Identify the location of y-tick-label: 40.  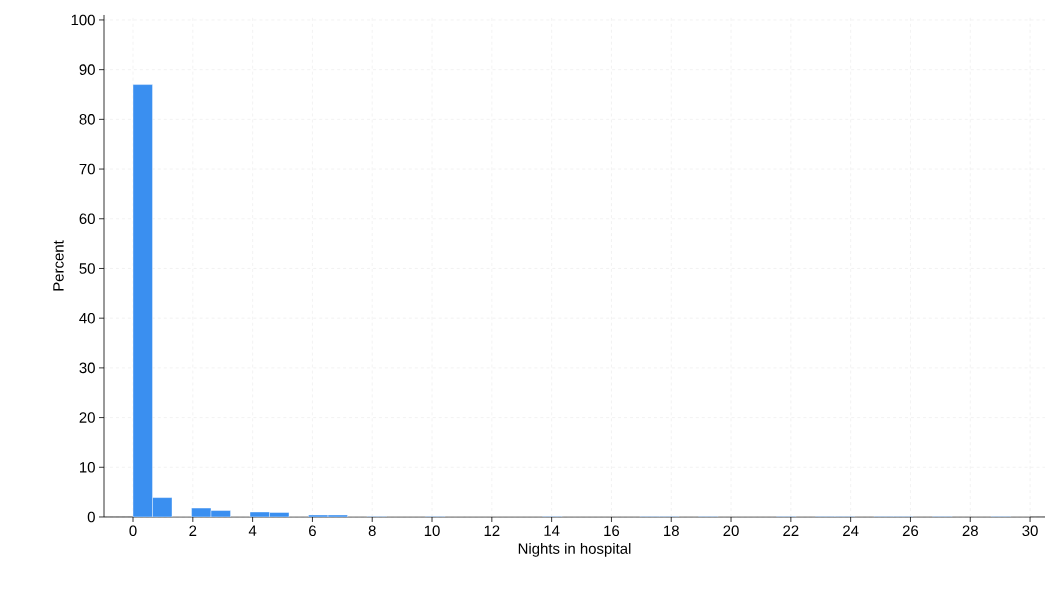
(87, 318).